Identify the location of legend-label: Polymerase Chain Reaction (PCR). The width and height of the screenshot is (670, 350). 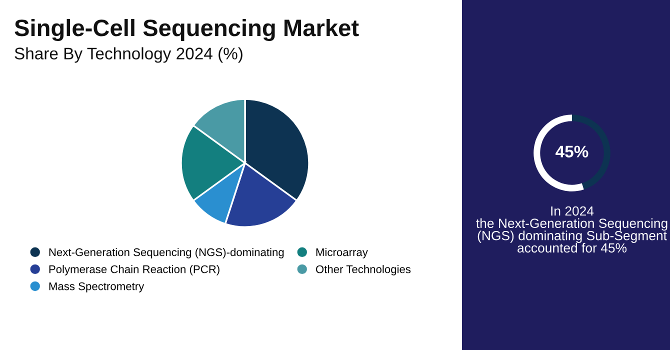
(134, 270).